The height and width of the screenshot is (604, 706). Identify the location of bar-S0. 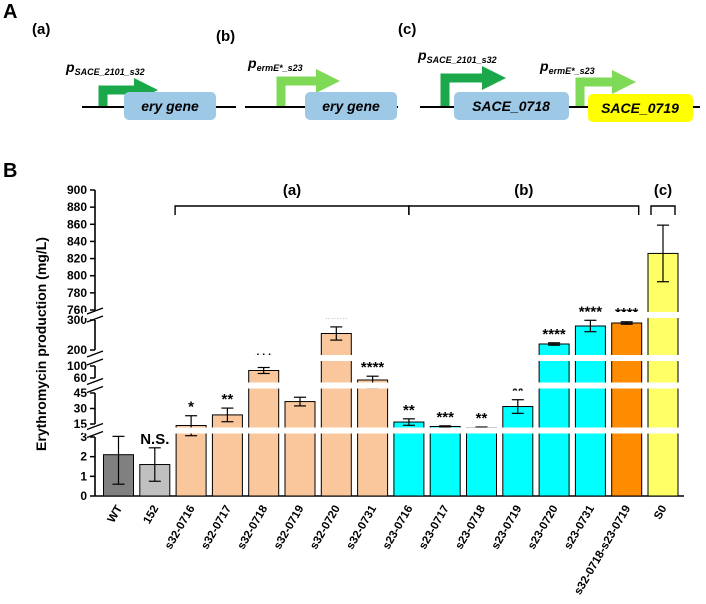
(663, 374).